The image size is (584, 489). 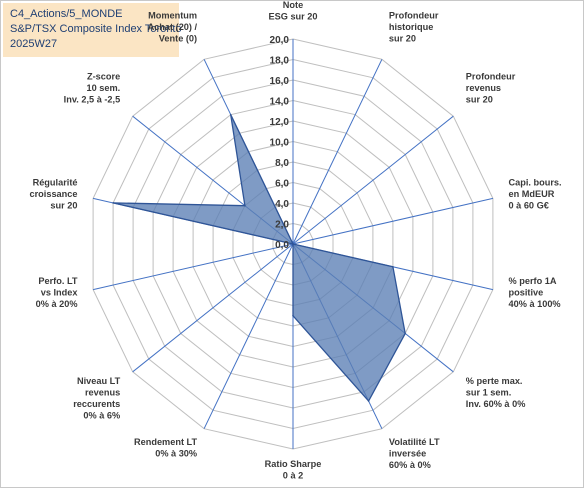 What do you see at coordinates (282, 184) in the screenshot?
I see `radial-tick-label: 6,0` at bounding box center [282, 184].